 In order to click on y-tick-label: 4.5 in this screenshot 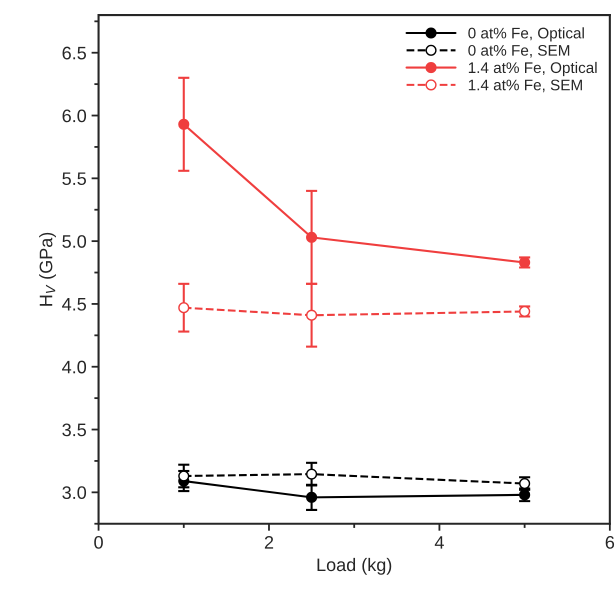, I will do `click(74, 304)`.